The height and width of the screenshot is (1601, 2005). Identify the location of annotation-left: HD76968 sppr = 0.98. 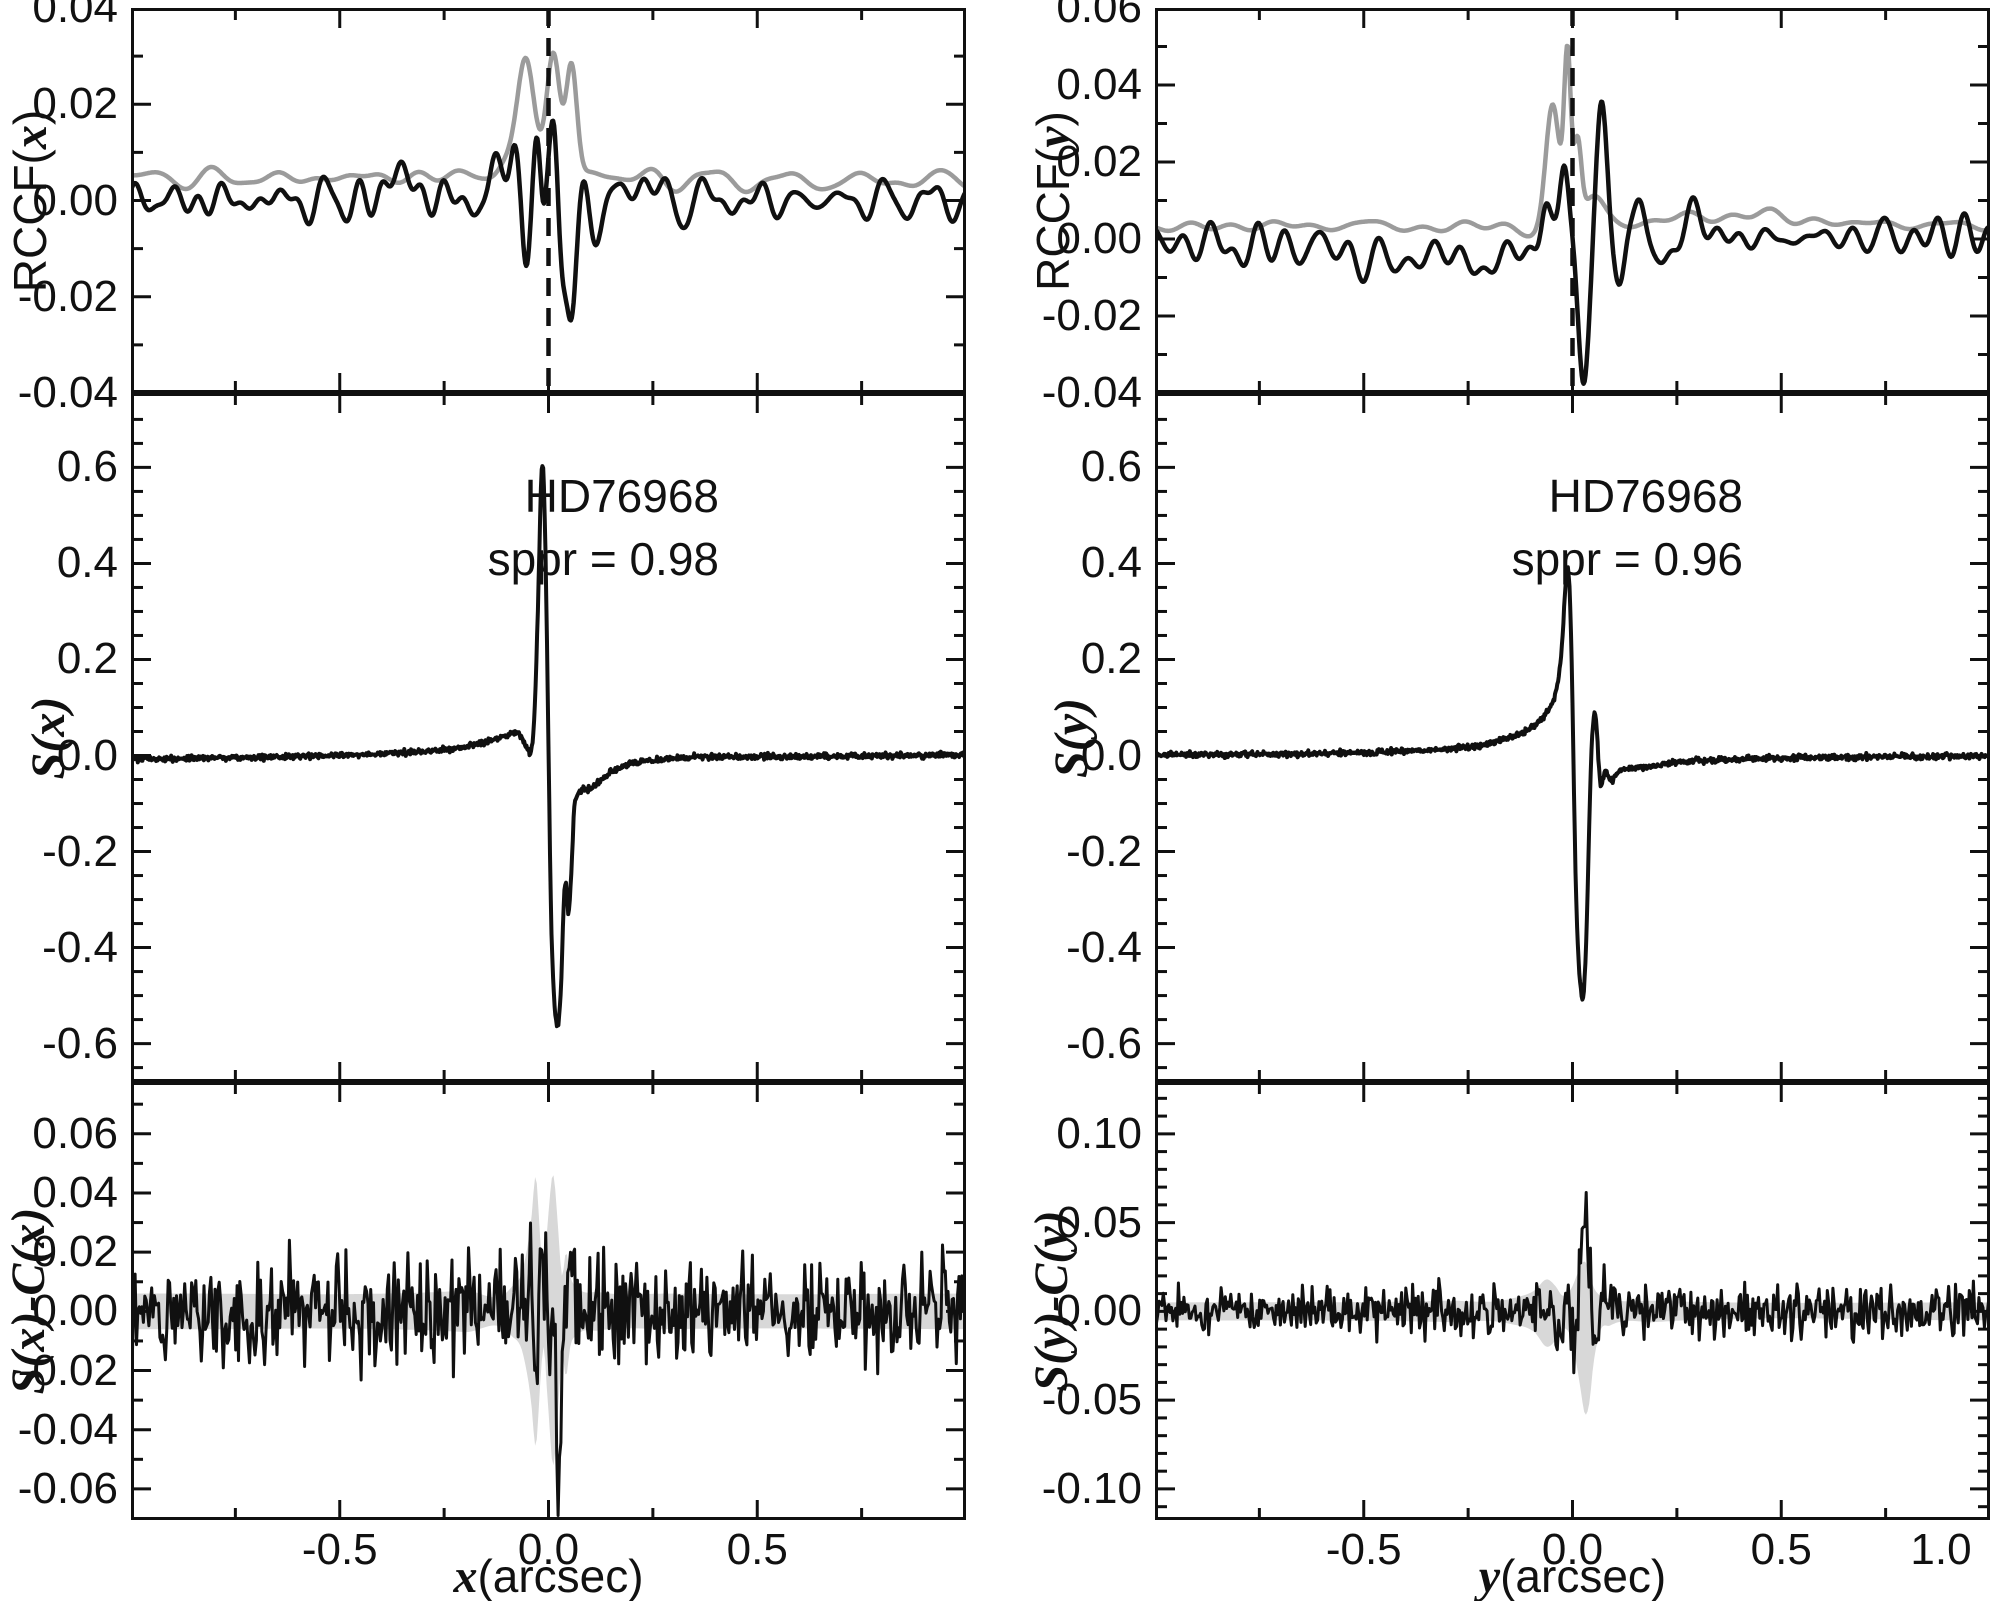
(425, 528).